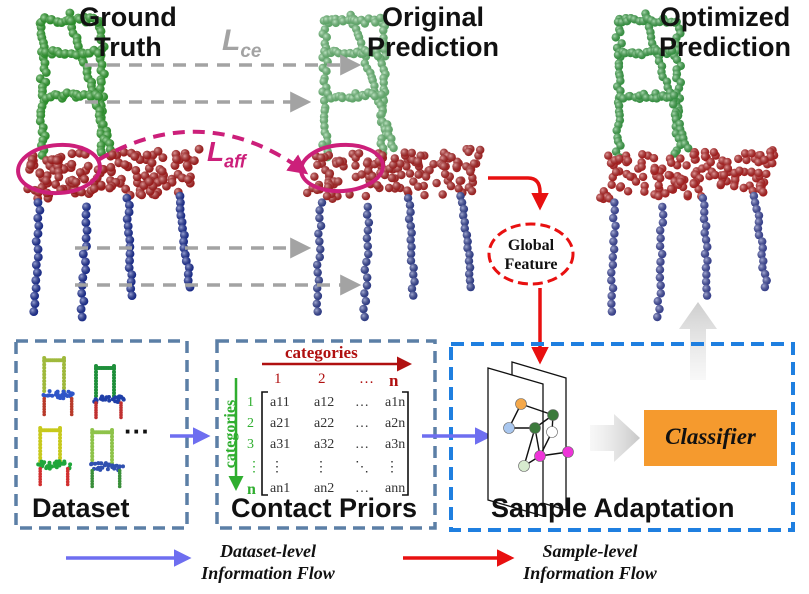  Describe the element at coordinates (280, 423) in the screenshot. I see `matrix-cell: a21` at that location.